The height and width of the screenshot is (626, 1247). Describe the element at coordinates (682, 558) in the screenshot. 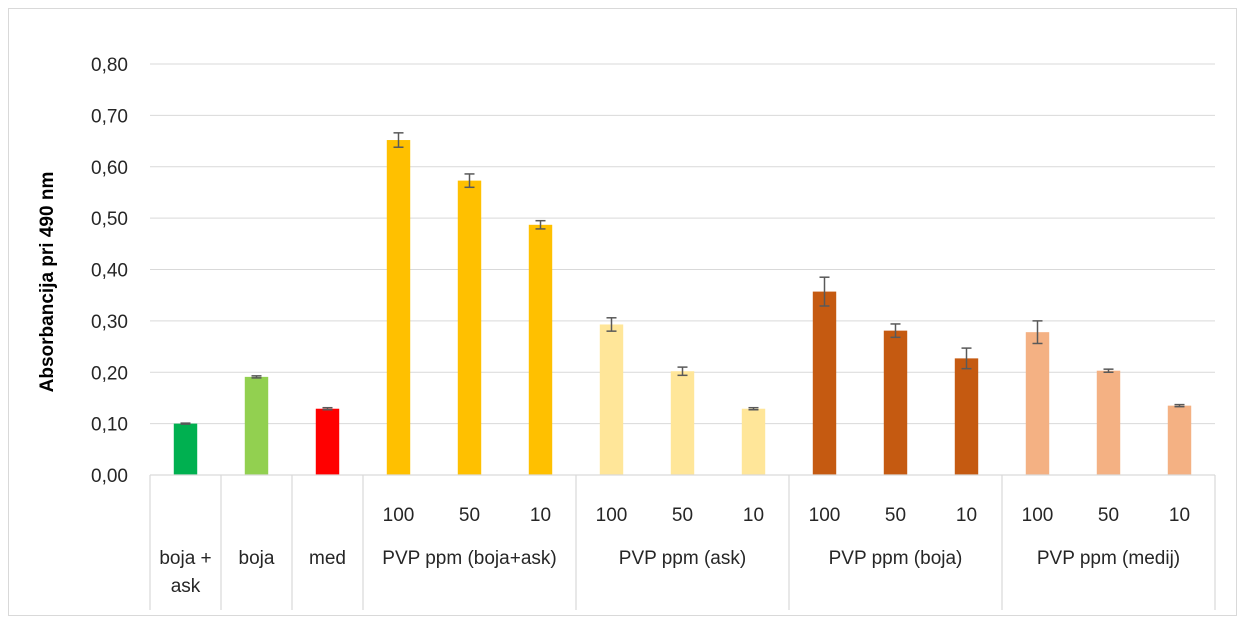

I see `group-label: PVP ppm (ask)` at that location.